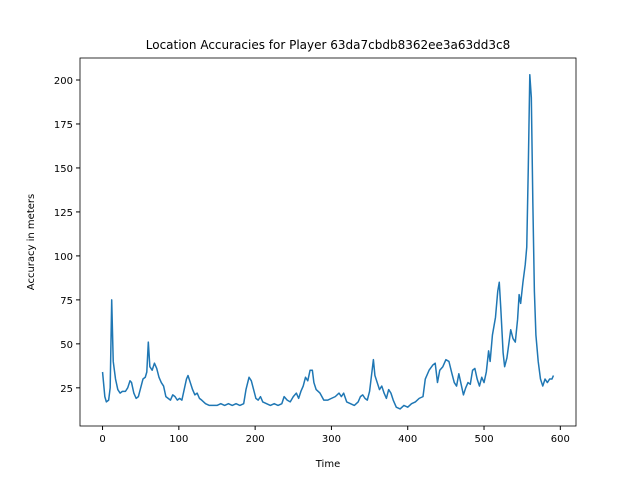 This screenshot has width=640, height=484. What do you see at coordinates (407, 439) in the screenshot?
I see `x-tick-label: 400` at bounding box center [407, 439].